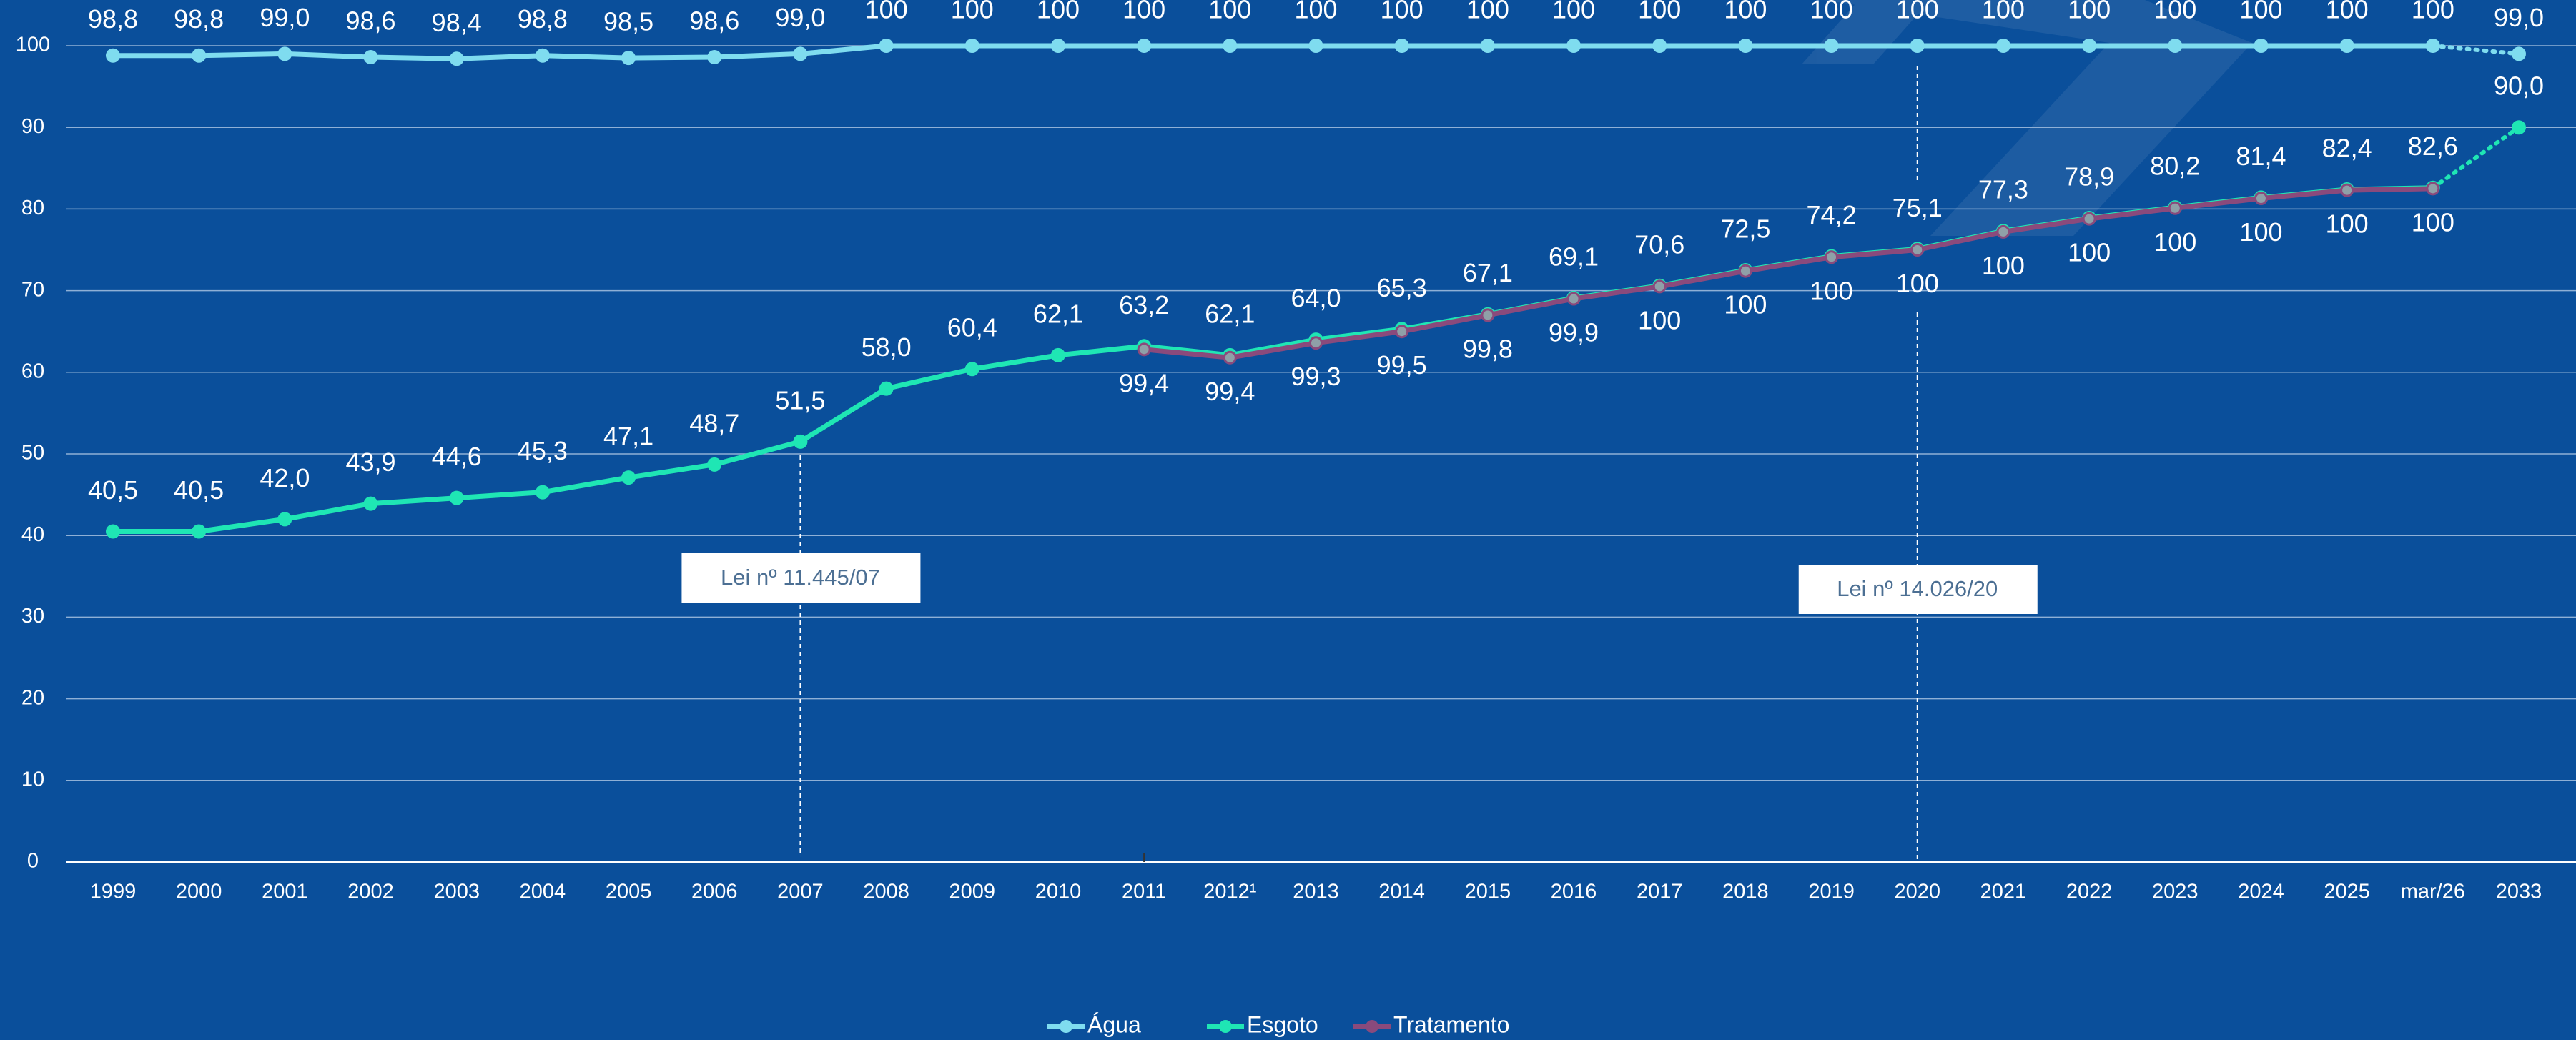 This screenshot has width=2576, height=1040. I want to click on annotation-text: Lei nº 11.445/07, so click(800, 577).